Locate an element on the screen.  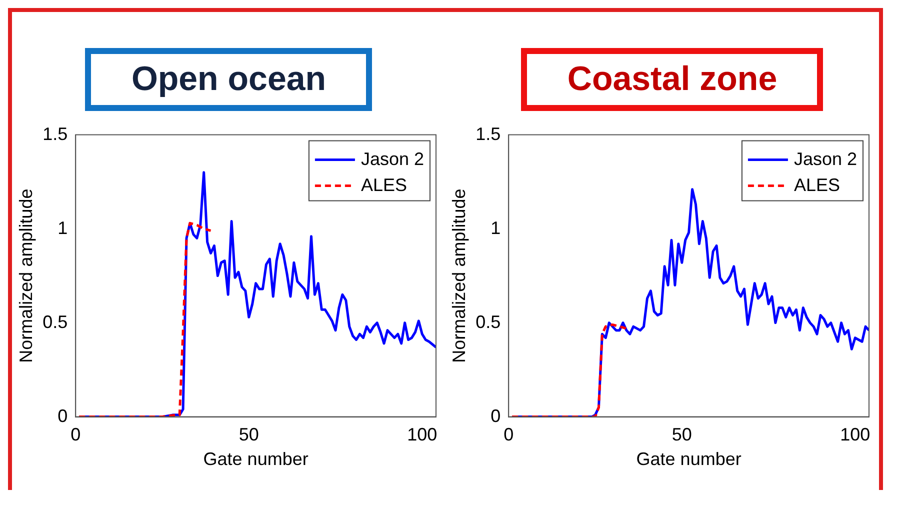
chart-title: Coastal zone is located at coordinates (672, 79).